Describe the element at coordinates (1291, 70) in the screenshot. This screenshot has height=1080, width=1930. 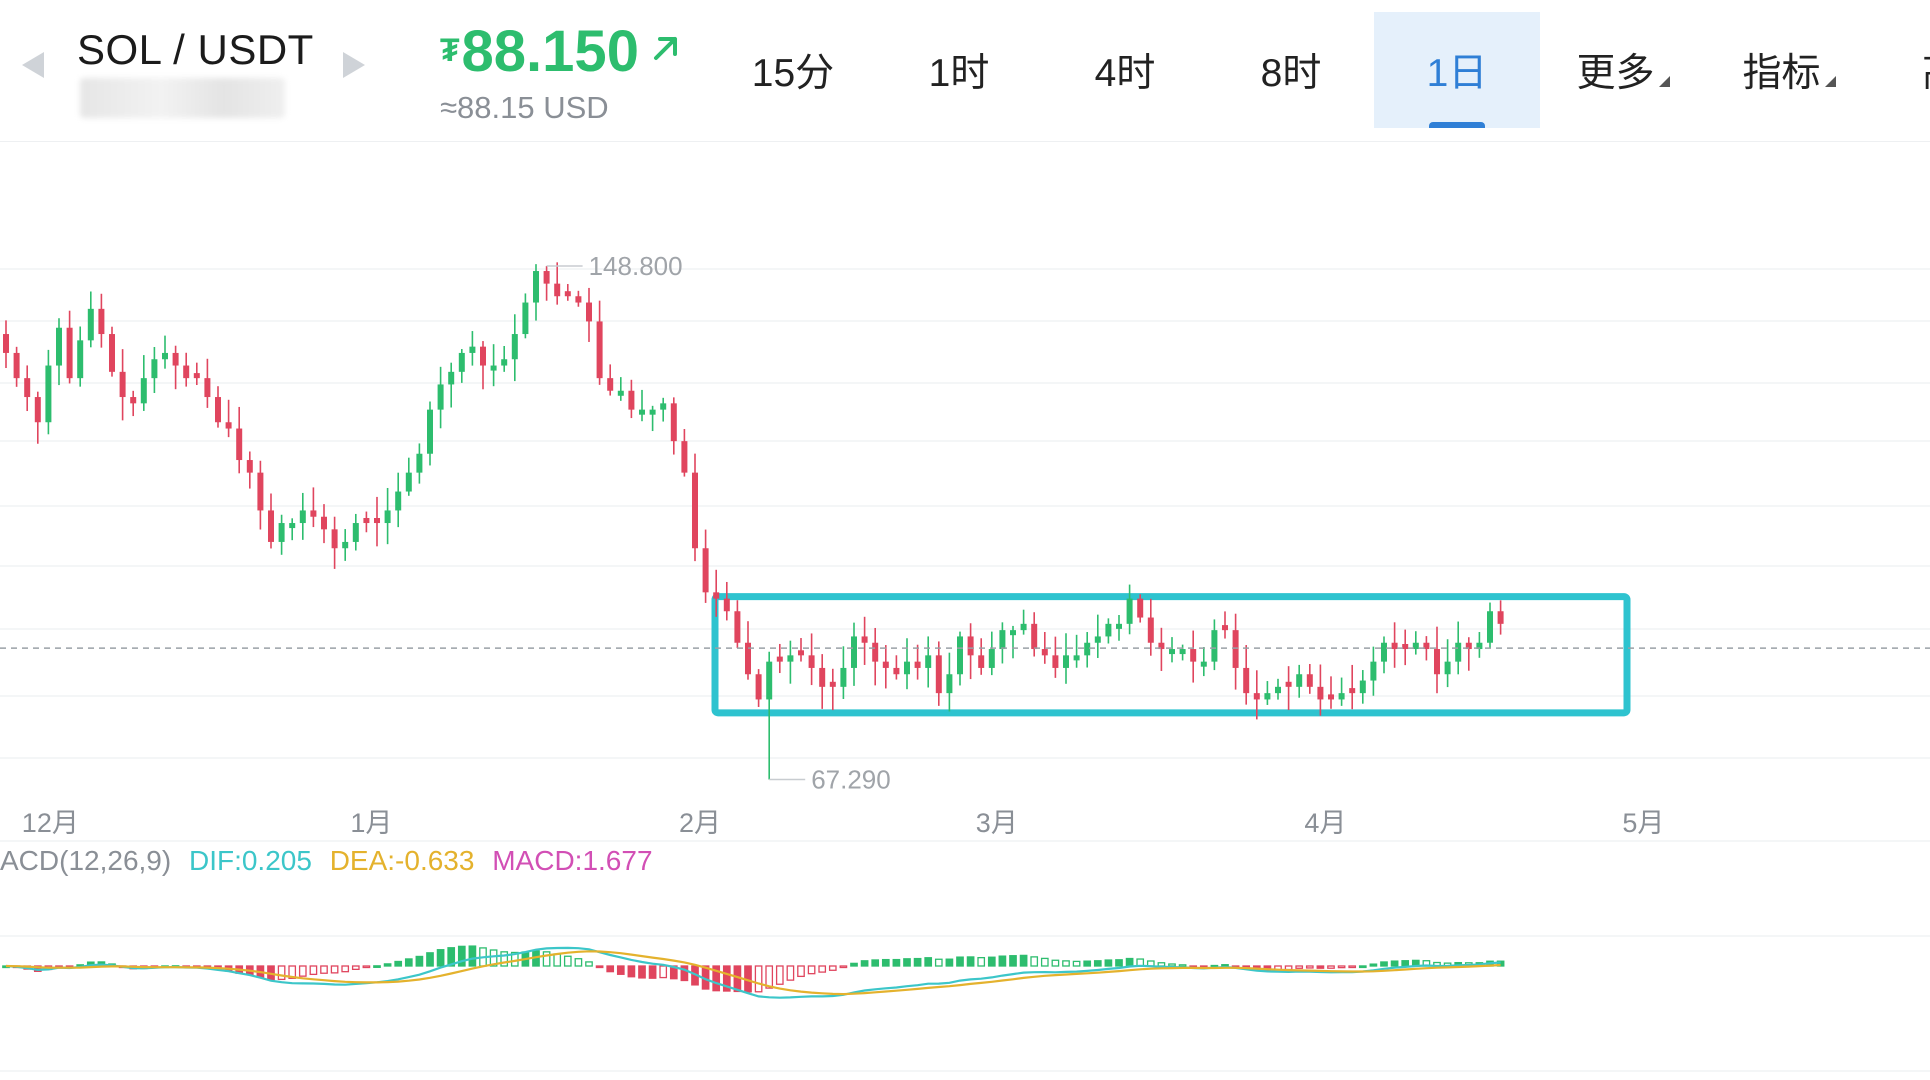
I see `tab-8h: 8时` at that location.